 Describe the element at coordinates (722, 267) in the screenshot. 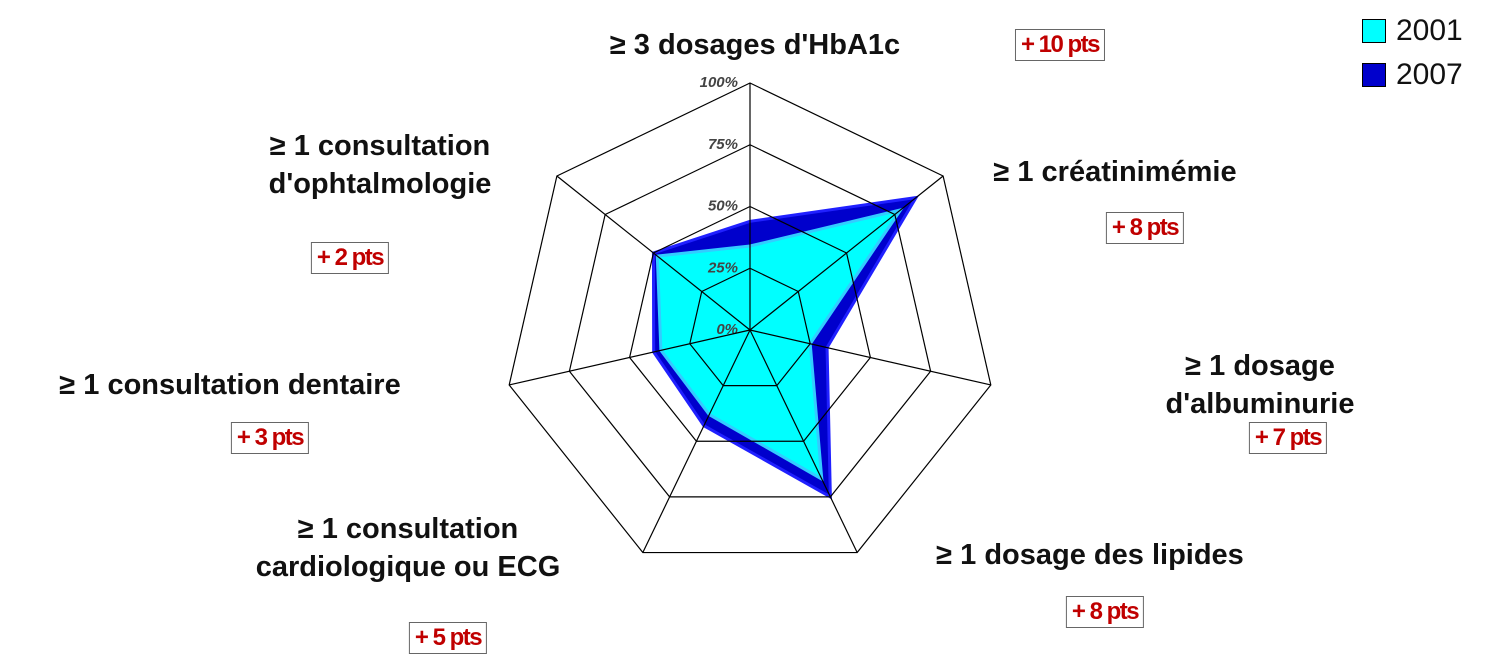

I see `r-tick-label: 25%` at that location.